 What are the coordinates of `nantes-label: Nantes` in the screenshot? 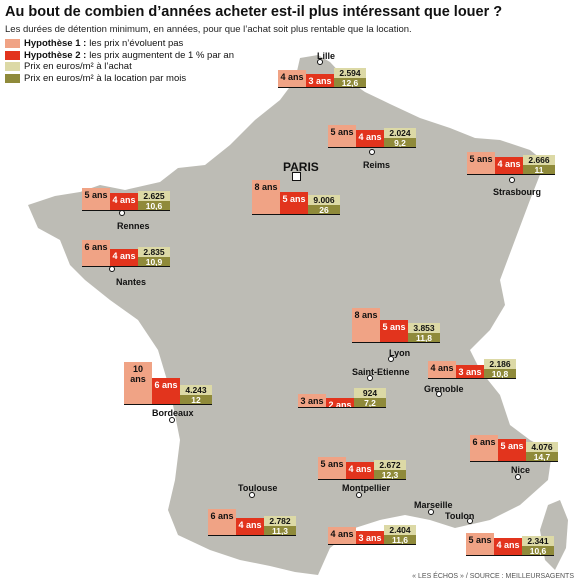 It's located at (131, 282).